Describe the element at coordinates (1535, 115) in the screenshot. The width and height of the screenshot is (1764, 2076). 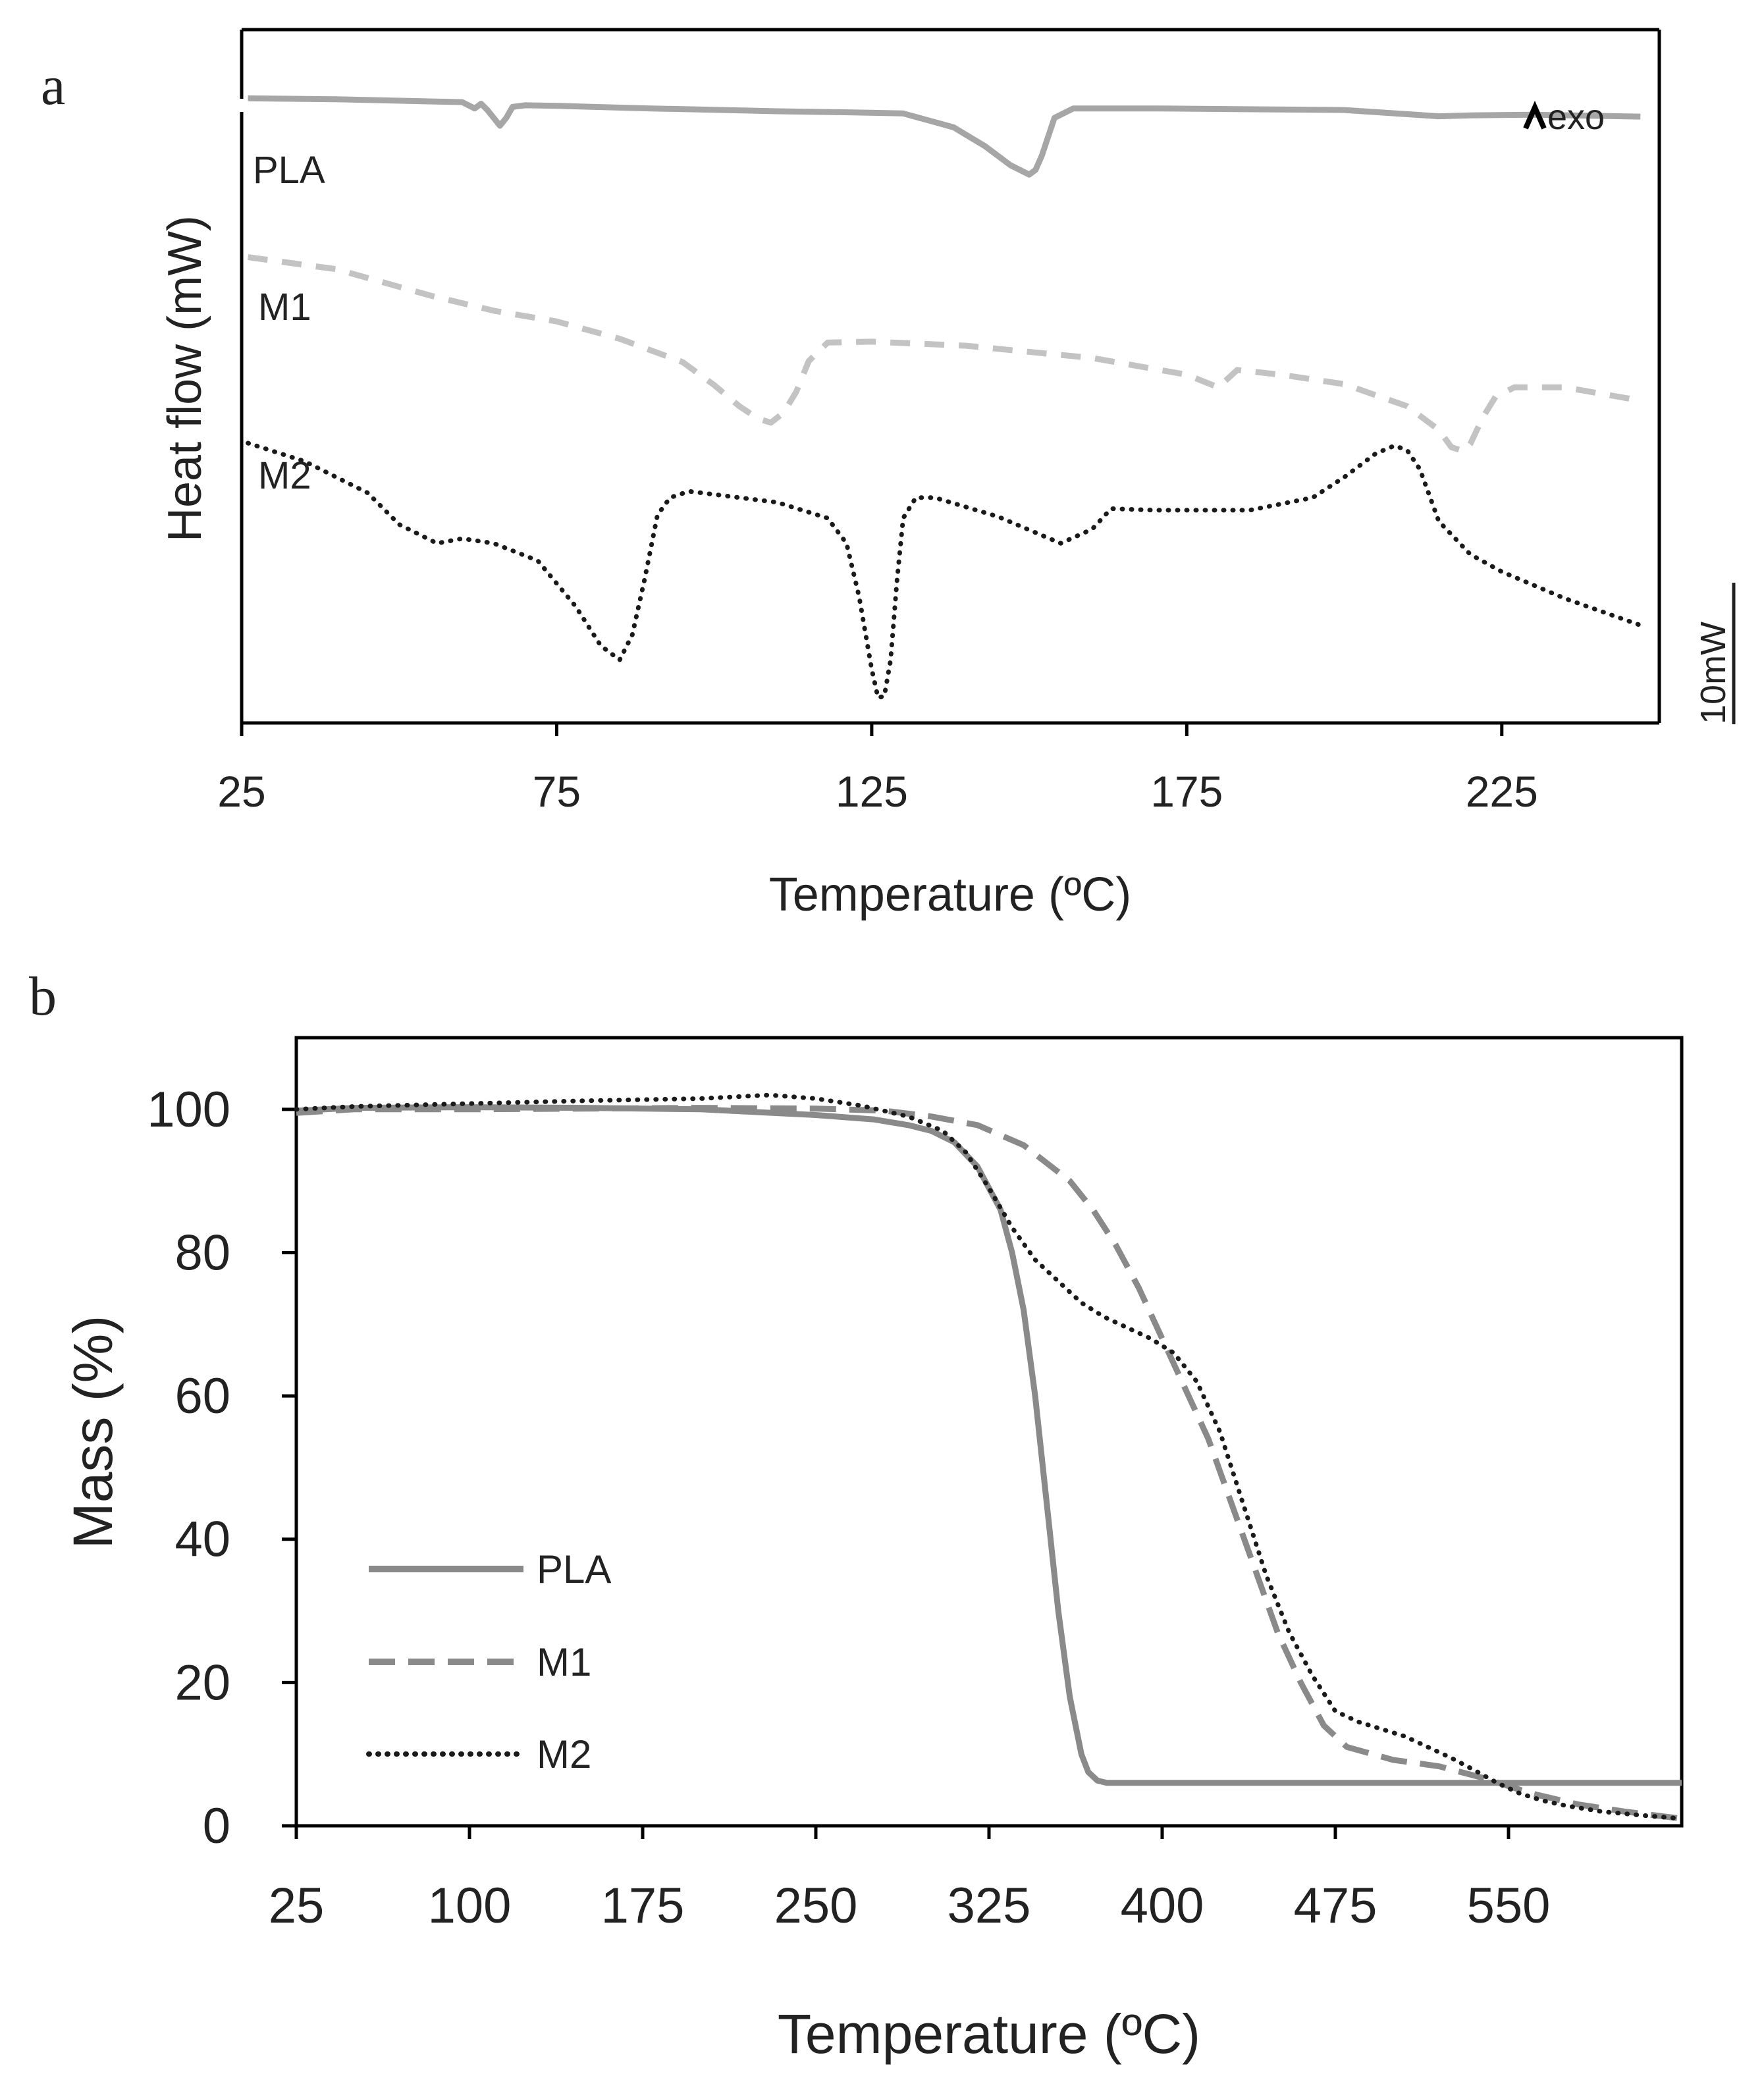
I see `exo-up-arrow-icon` at that location.